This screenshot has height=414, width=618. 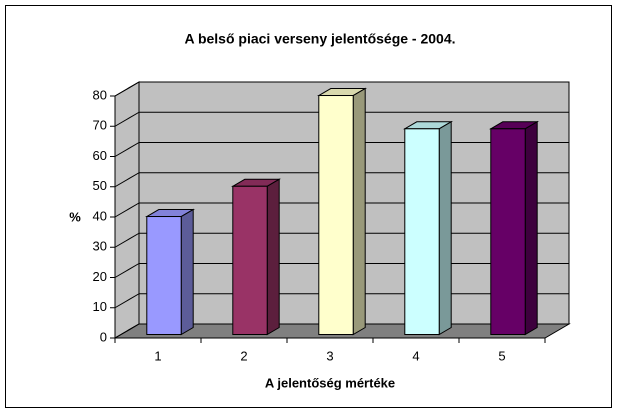 I want to click on x-tick-label: 1, so click(x=157, y=355).